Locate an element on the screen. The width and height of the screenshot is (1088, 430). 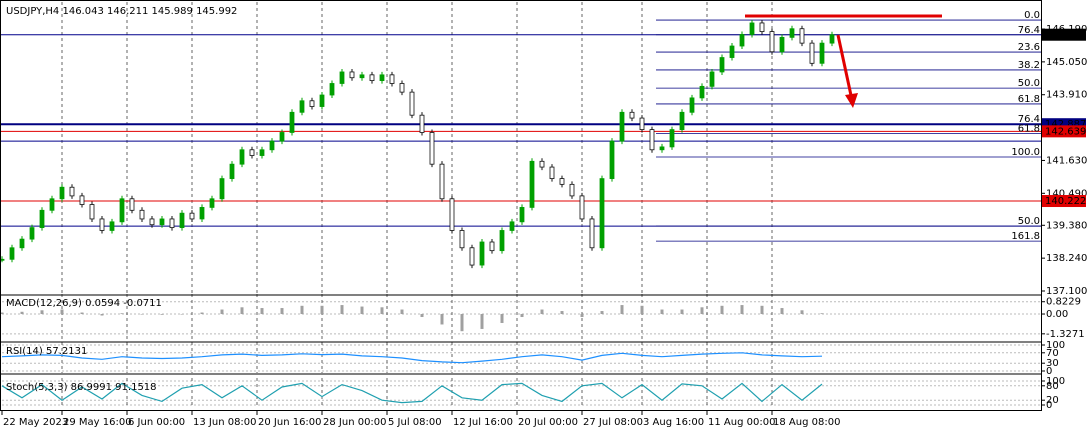
price-tag-label: 142.887 is located at coordinates (1065, 124).